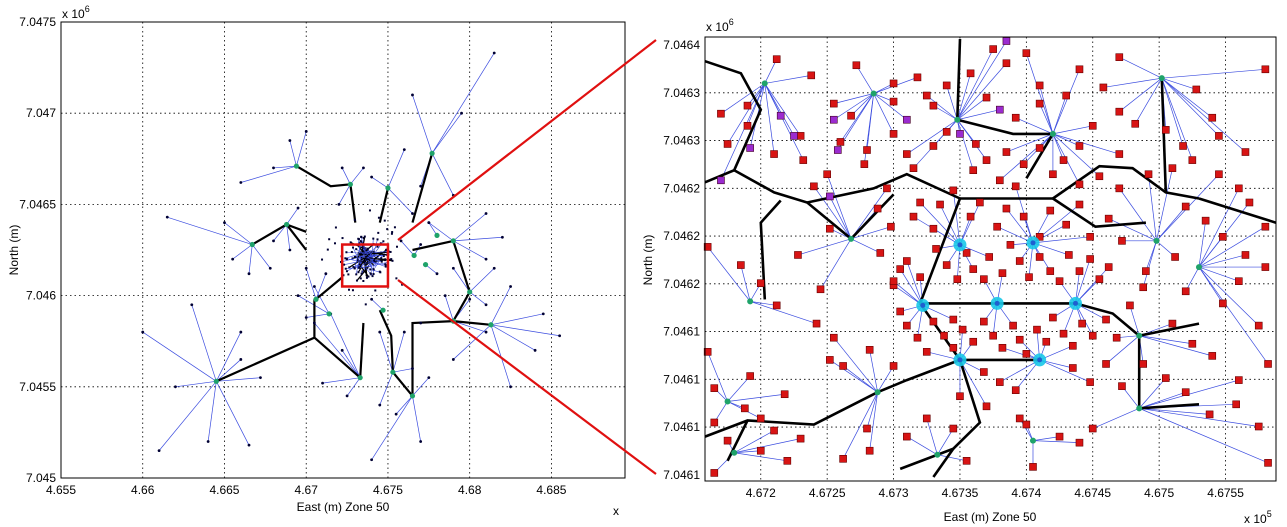 The height and width of the screenshot is (527, 1287). I want to click on right-backbone-line, so click(1108, 319).